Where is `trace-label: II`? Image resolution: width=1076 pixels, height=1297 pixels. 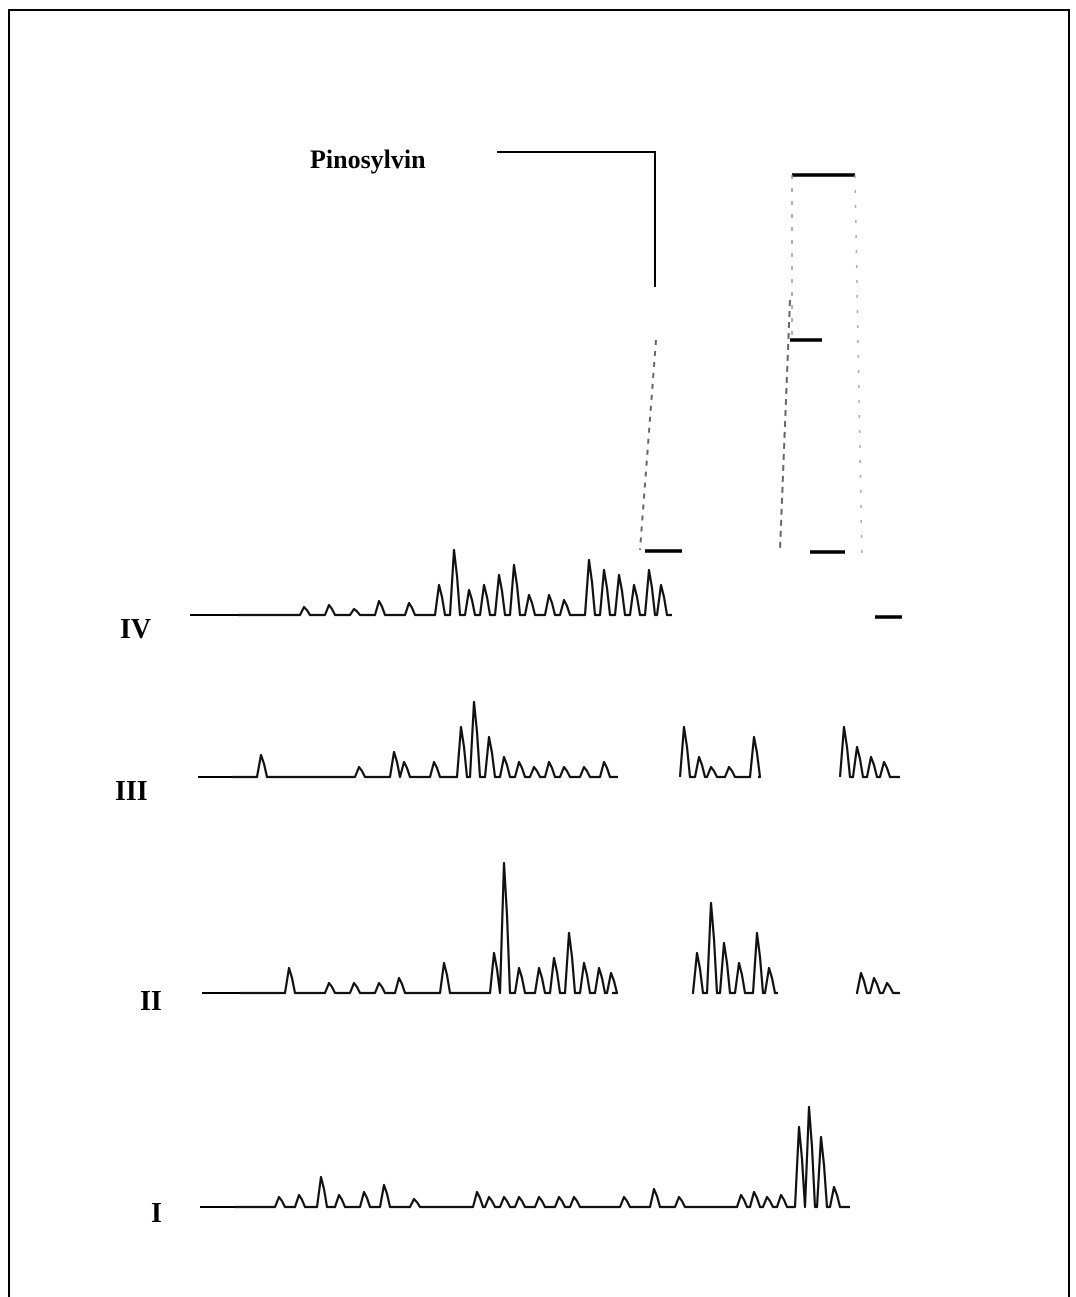
trace-label: II is located at coordinates (151, 1001).